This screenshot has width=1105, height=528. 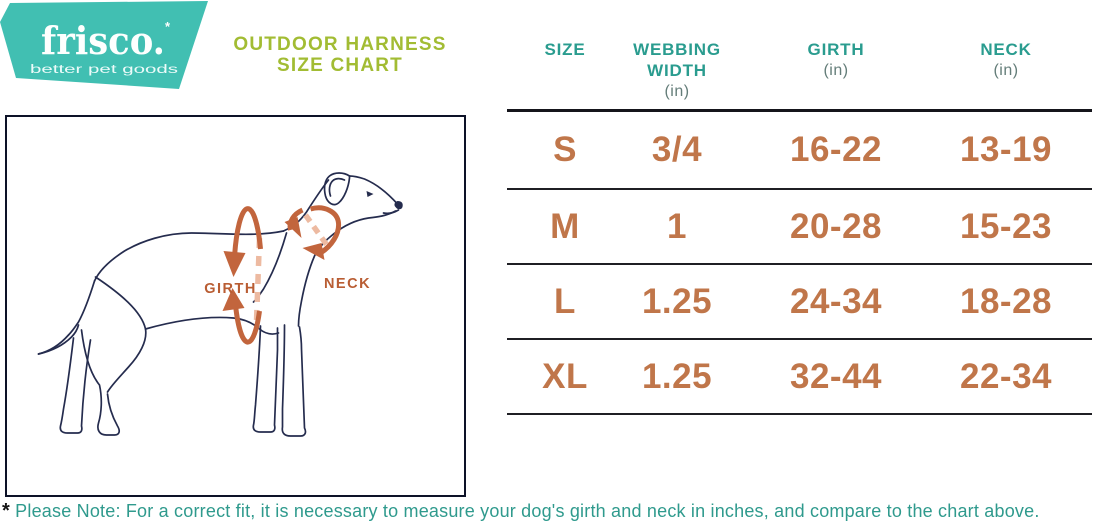 I want to click on cell-neck: 15-23, so click(x=1006, y=226).